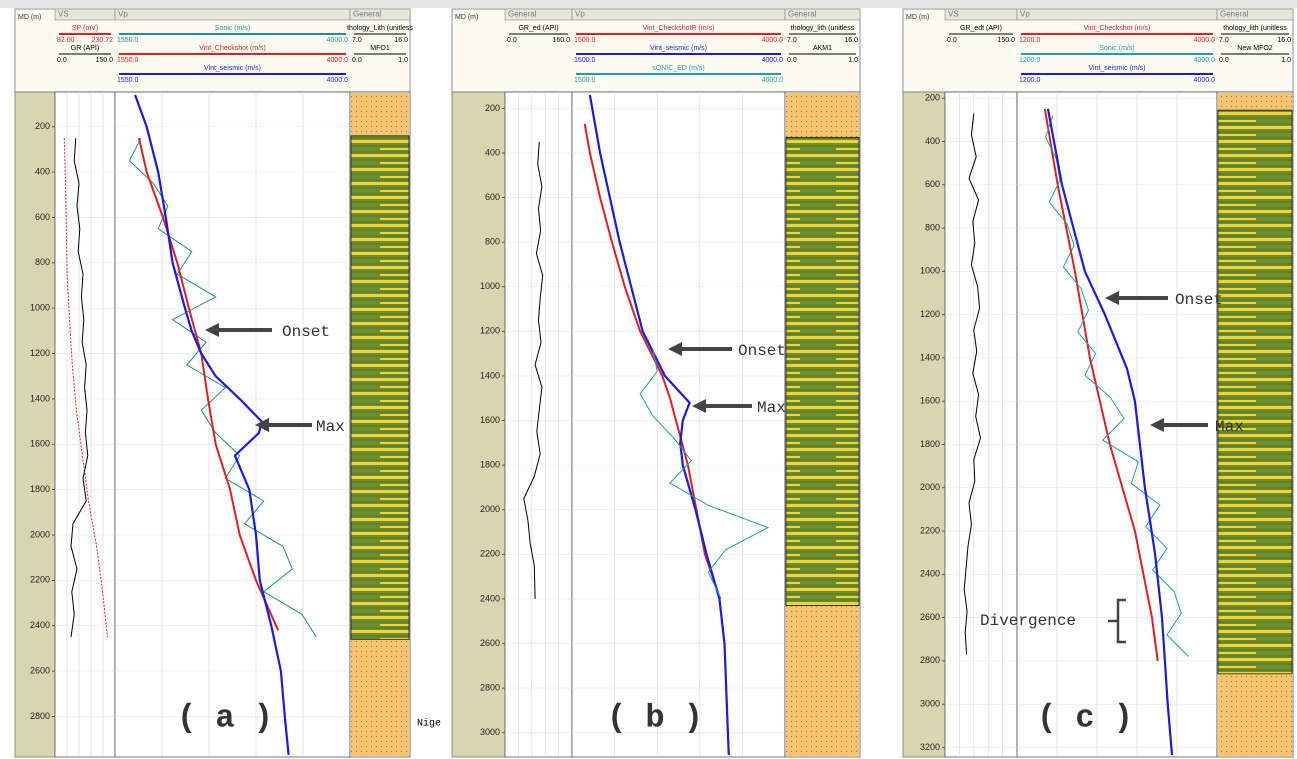  I want to click on curve-name: thology_Lith (unitless, so click(380, 28).